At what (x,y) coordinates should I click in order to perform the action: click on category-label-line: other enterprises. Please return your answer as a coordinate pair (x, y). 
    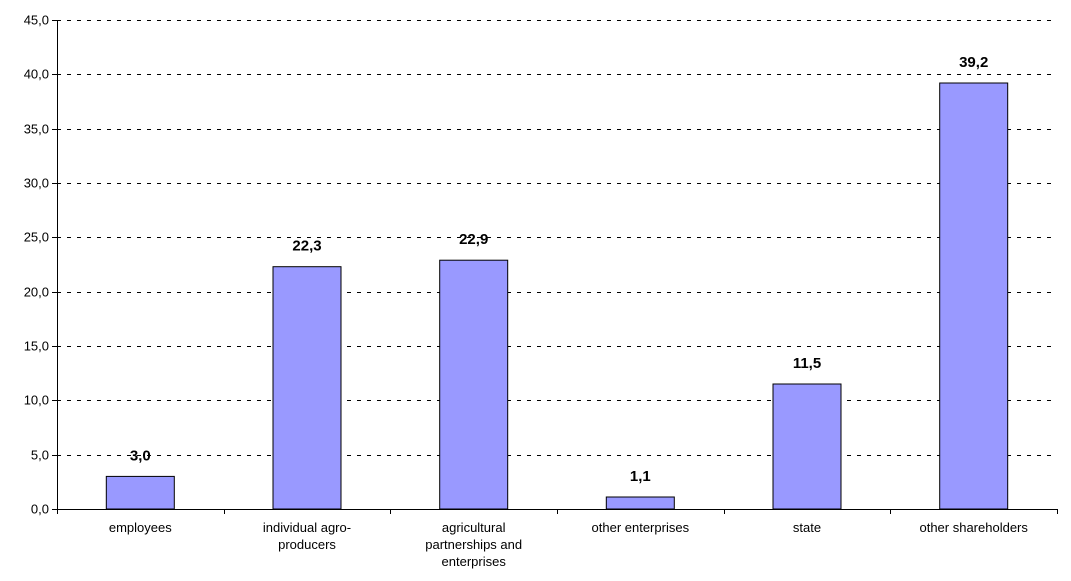
    Looking at the image, I should click on (641, 527).